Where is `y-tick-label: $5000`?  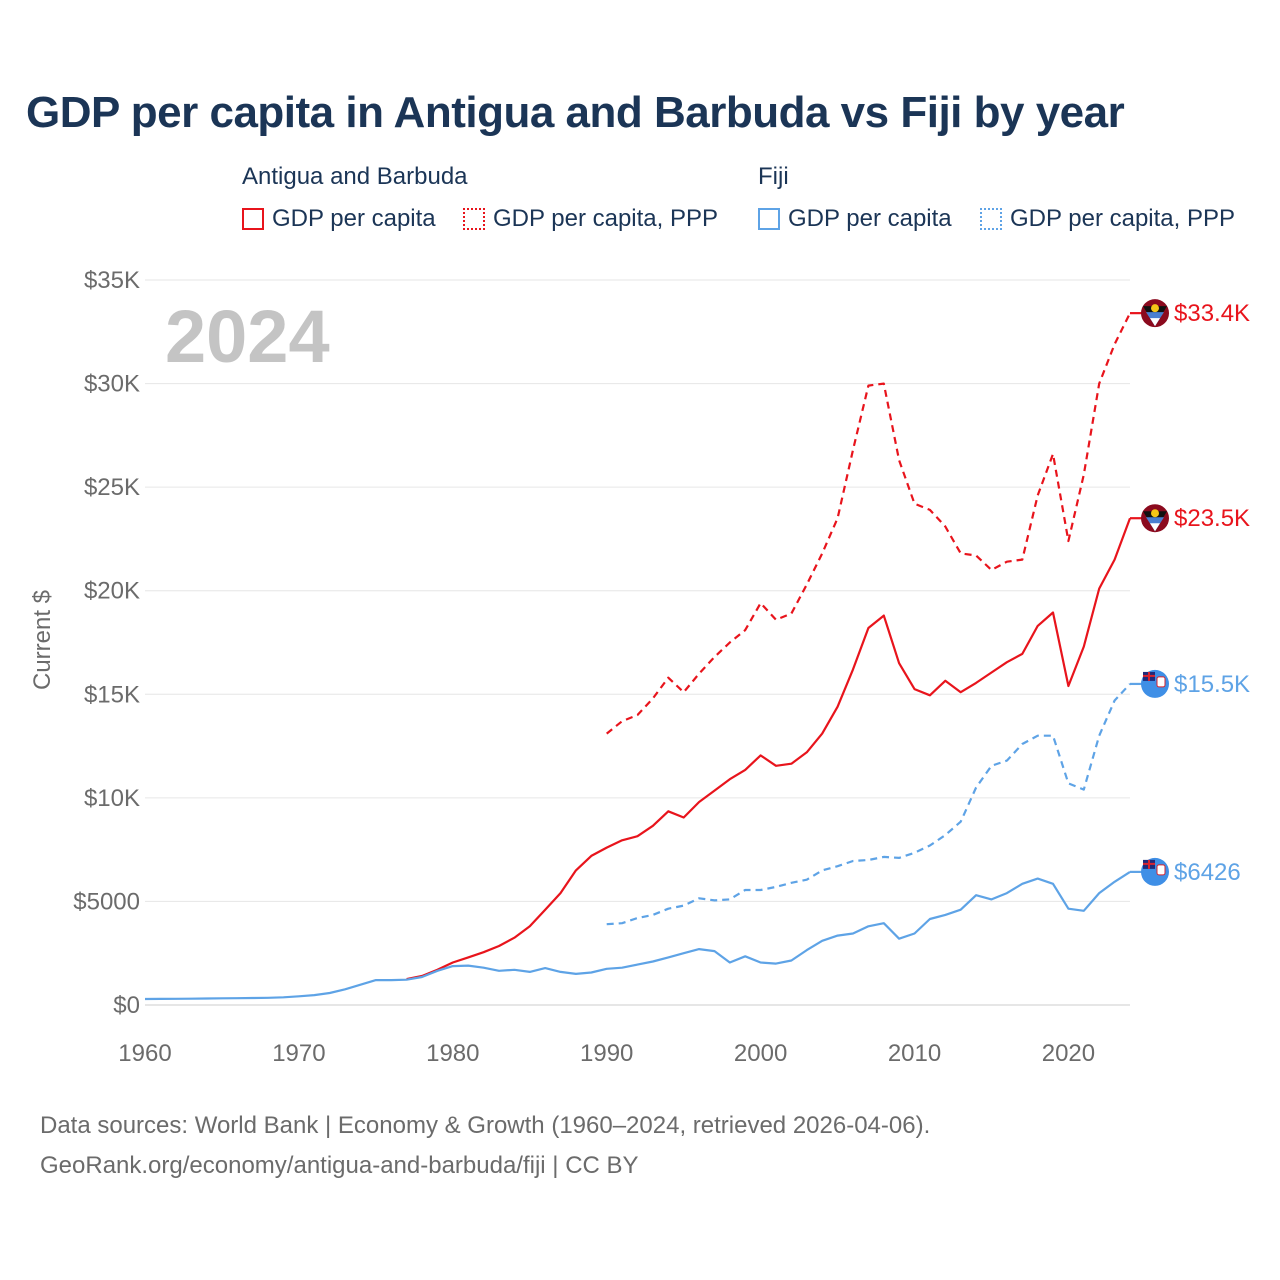
y-tick-label: $5000 is located at coordinates (106, 901).